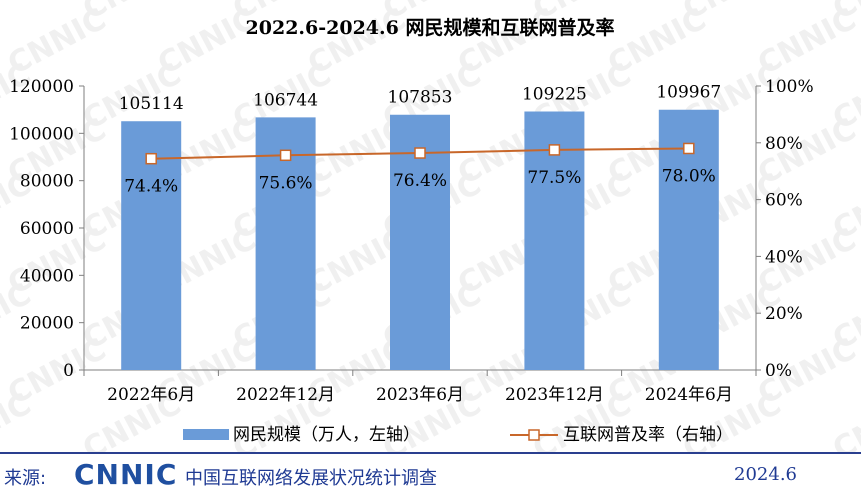 This screenshot has width=861, height=491. I want to click on x-axis-tick-label: 2023年6月, so click(420, 395).